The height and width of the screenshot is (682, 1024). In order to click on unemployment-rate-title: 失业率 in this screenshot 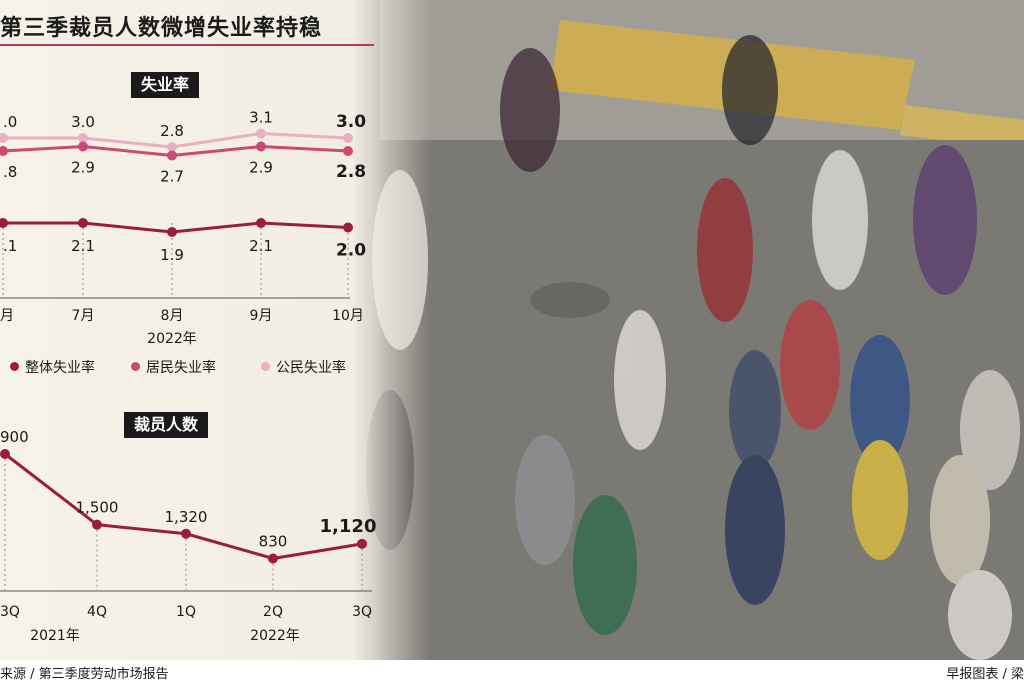, I will do `click(165, 85)`.